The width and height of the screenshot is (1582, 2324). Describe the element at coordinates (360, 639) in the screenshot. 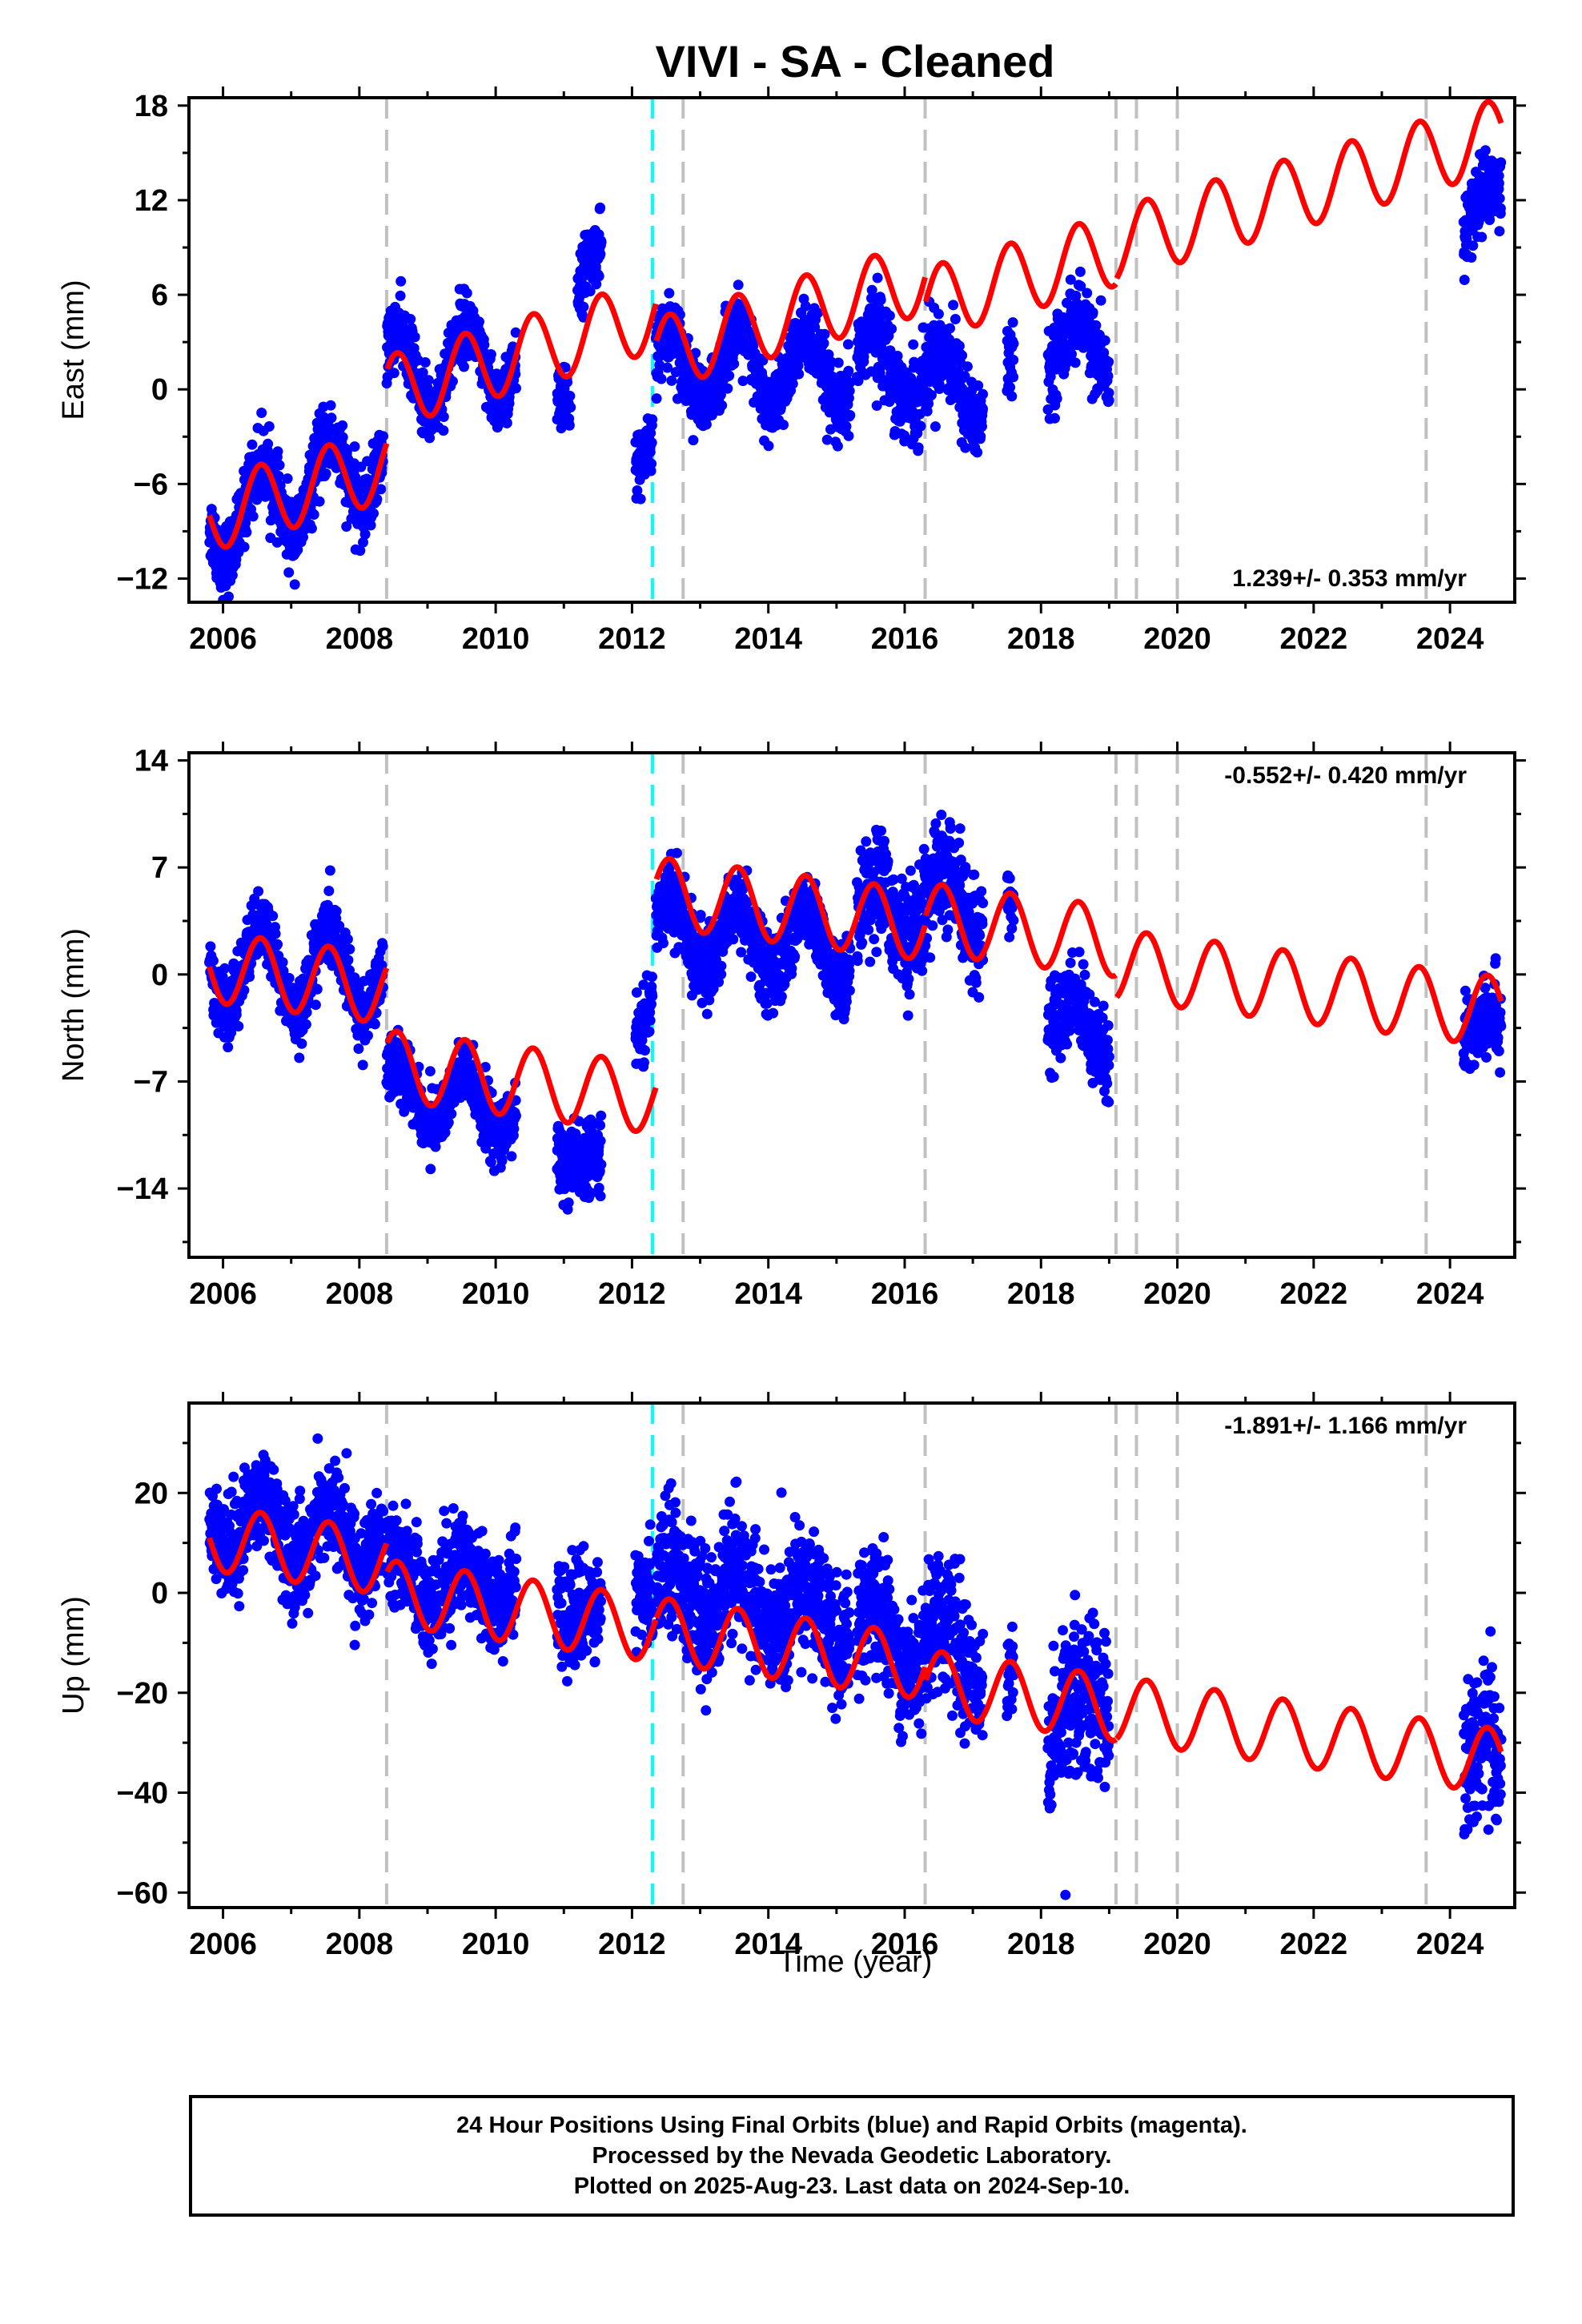

I see `east-x-tick-label: 2008` at that location.